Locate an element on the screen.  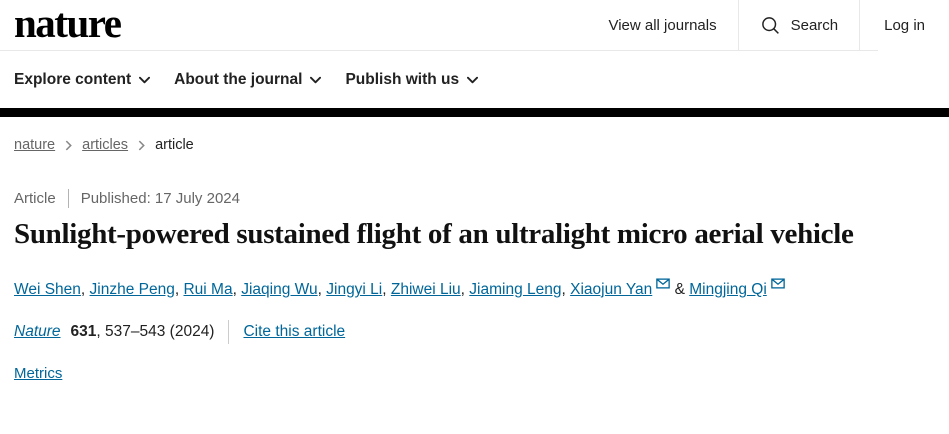
breadcrumb: nature articles article is located at coordinates (474, 145).